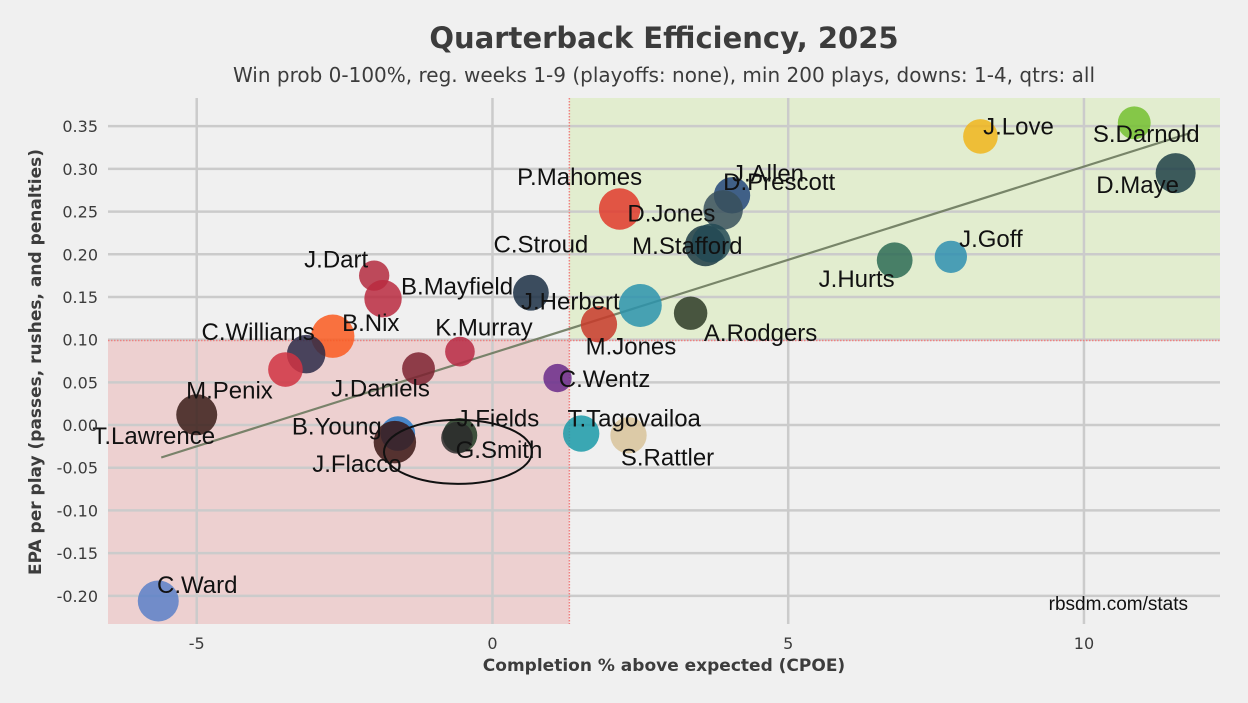  Describe the element at coordinates (337, 427) in the screenshot. I see `point-label: B.Young` at that location.